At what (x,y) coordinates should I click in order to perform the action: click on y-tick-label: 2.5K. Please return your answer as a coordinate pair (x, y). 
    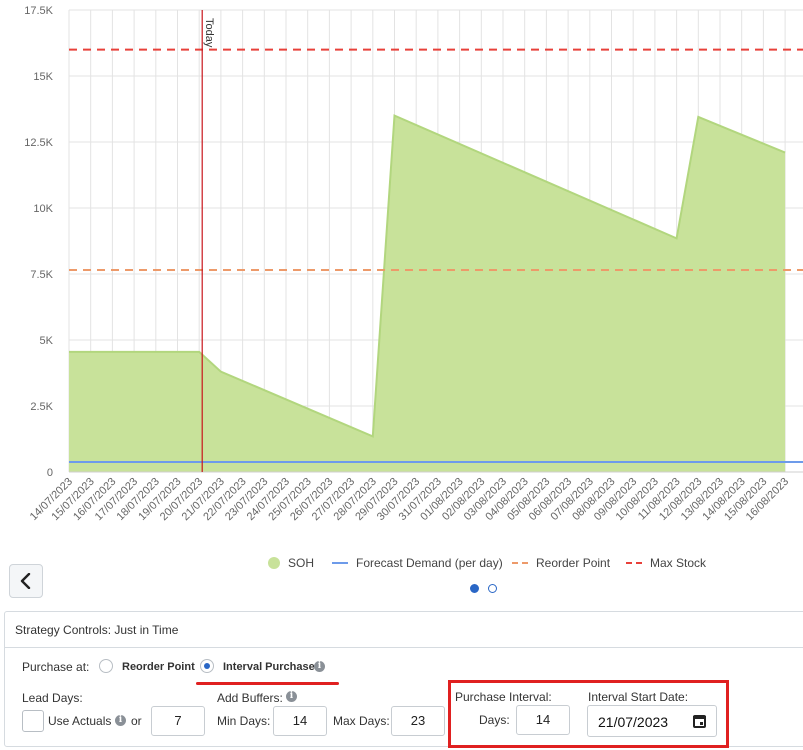
    Looking at the image, I should click on (41, 407).